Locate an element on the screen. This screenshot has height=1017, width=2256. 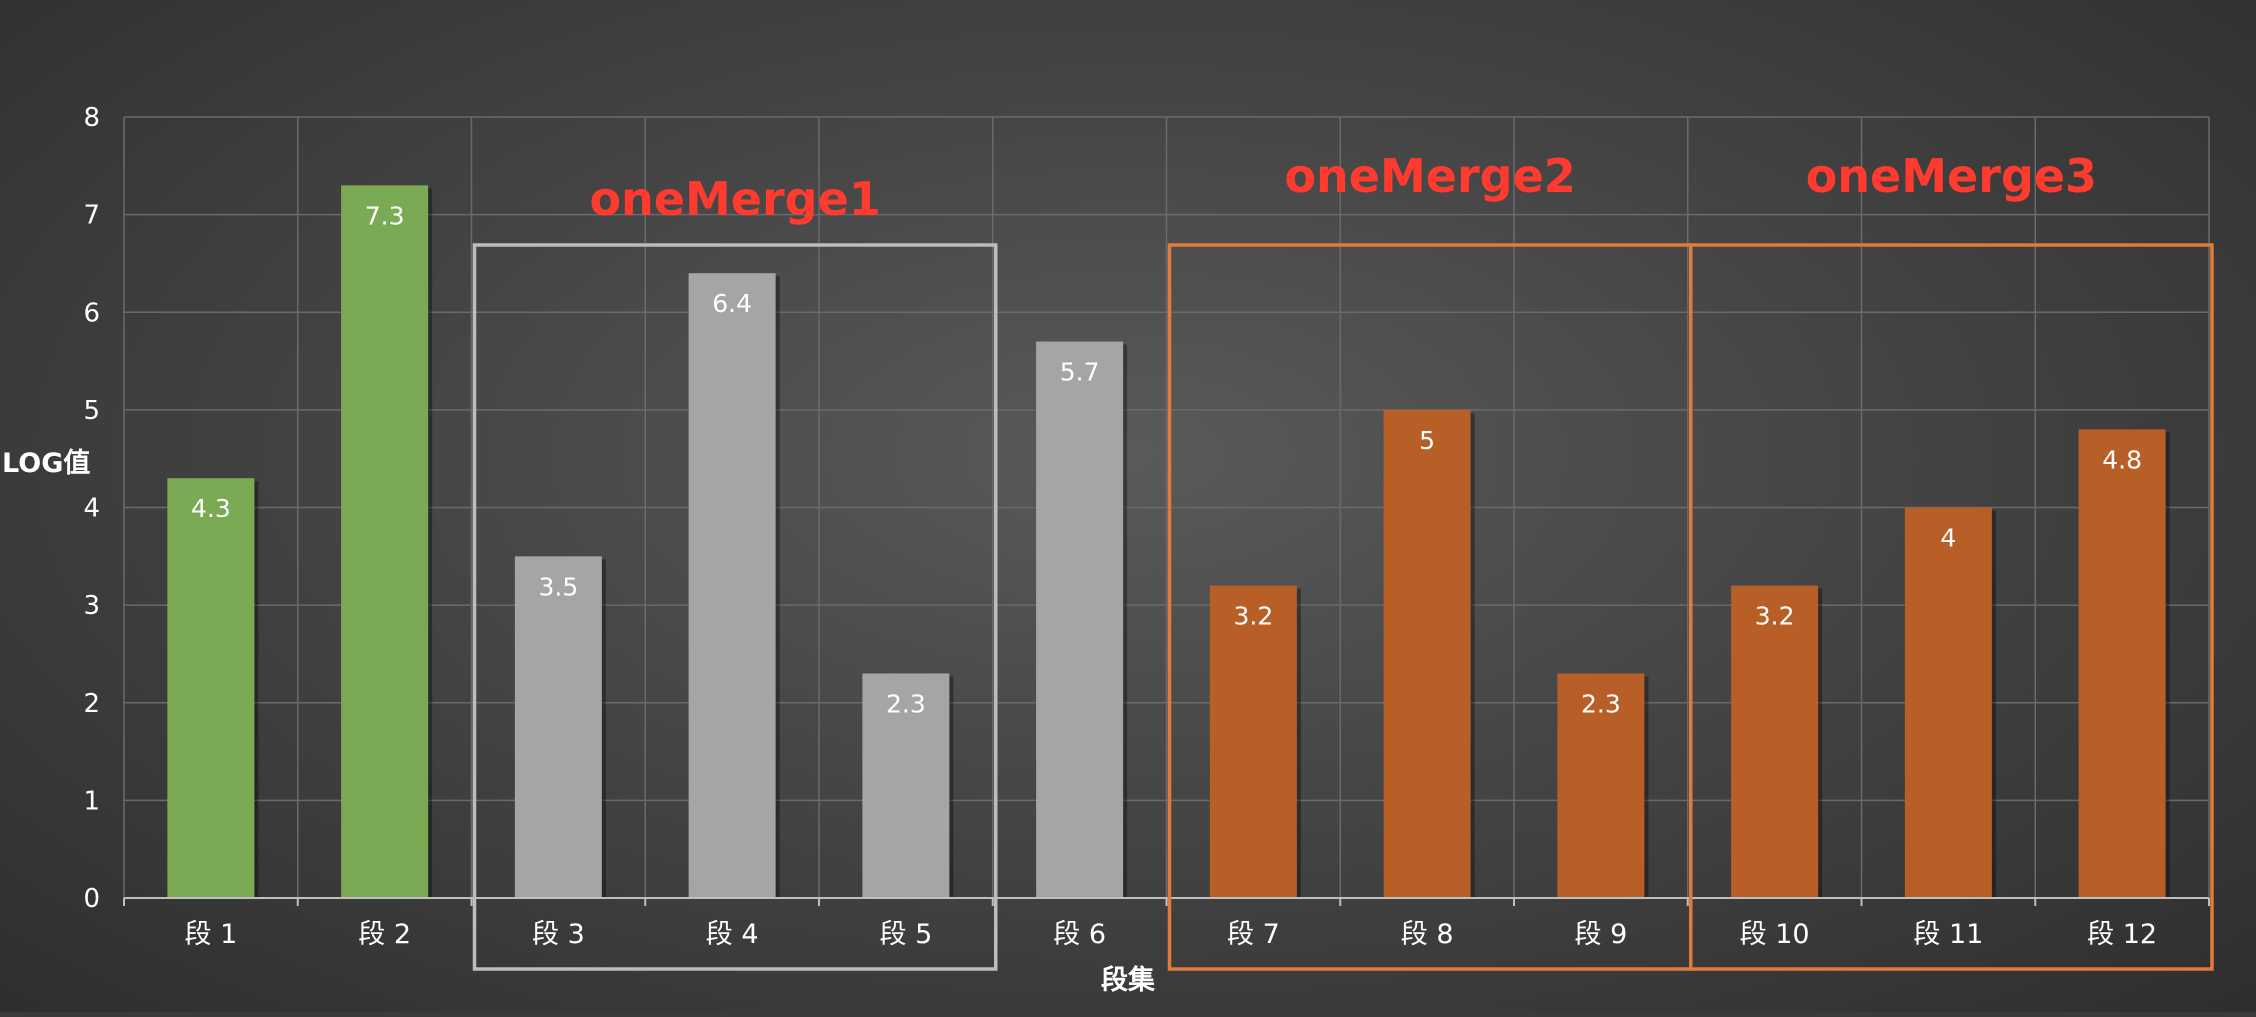
x-tick-label: 段 6 is located at coordinates (1079, 934).